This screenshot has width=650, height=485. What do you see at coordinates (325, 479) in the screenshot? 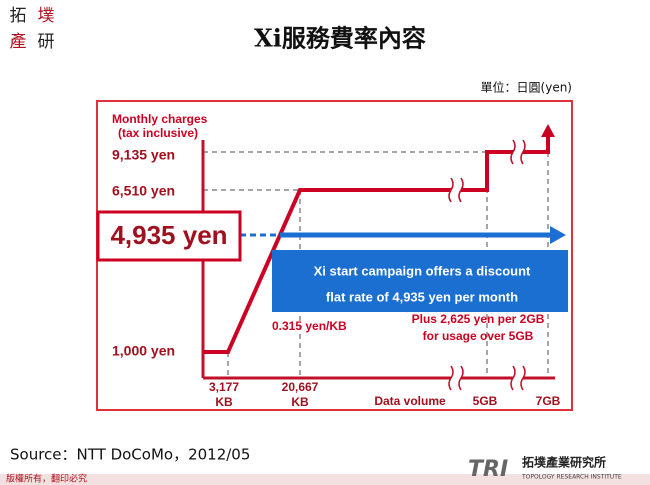
I see `footer-bar` at bounding box center [325, 479].